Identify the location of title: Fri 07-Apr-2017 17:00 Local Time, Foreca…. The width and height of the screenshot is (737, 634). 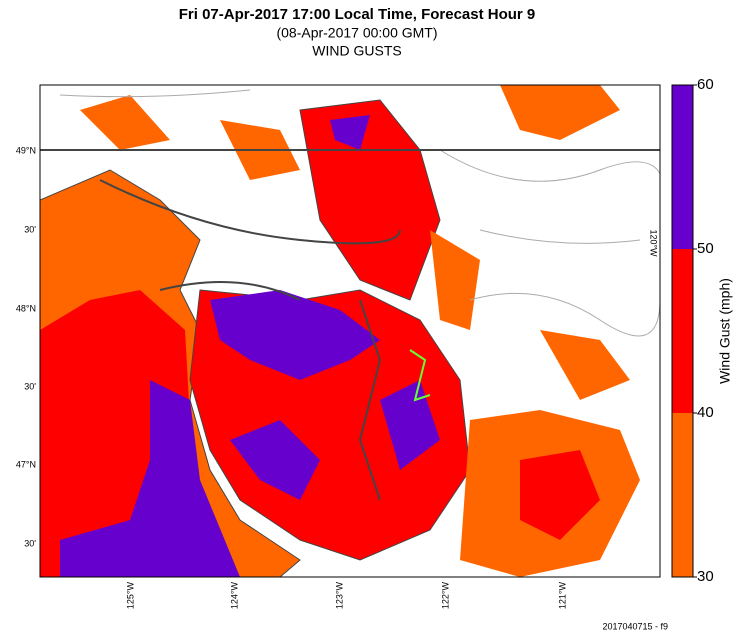
(357, 14).